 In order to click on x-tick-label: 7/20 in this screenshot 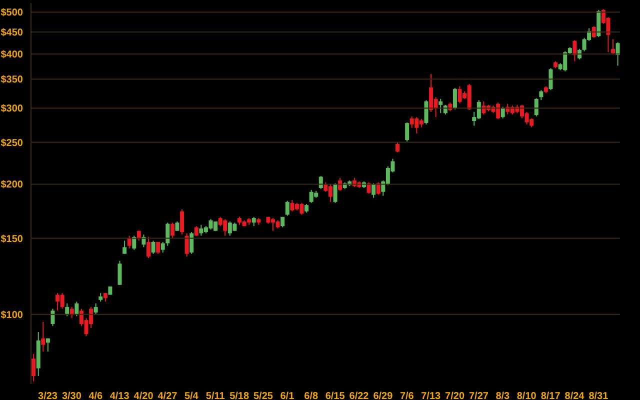, I will do `click(455, 395)`.